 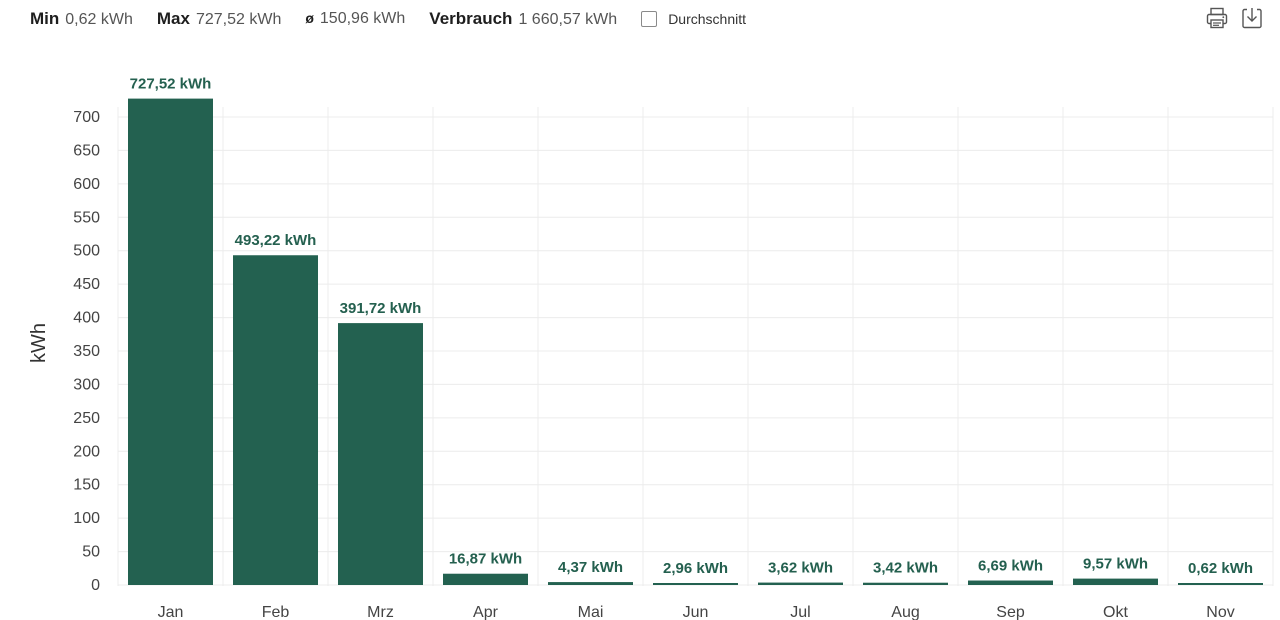 What do you see at coordinates (86, 150) in the screenshot?
I see `y-tick-label: 650` at bounding box center [86, 150].